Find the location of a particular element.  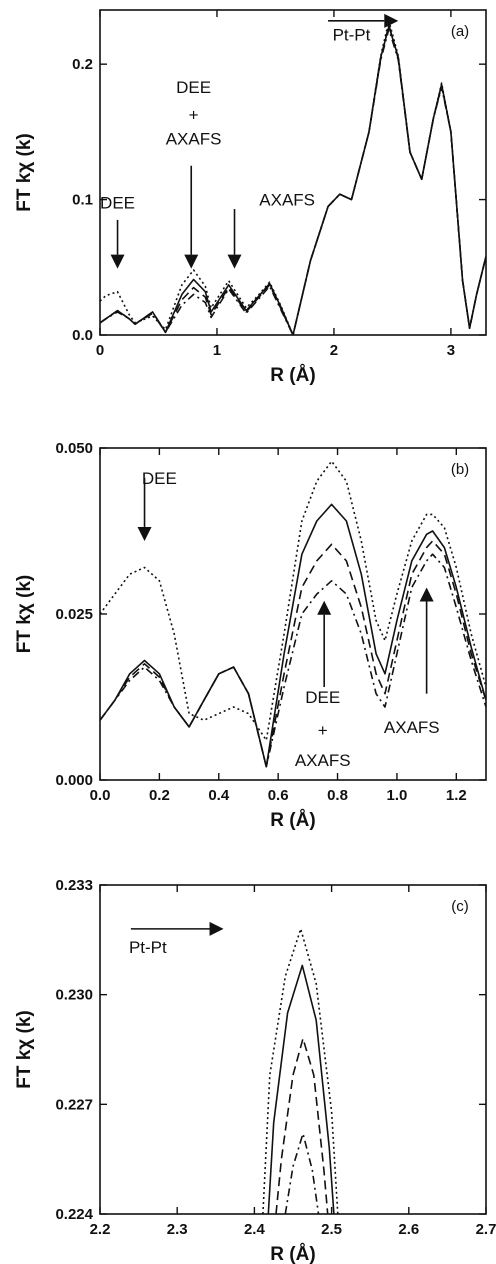

y-tick-label: 0.2 is located at coordinates (82, 64).